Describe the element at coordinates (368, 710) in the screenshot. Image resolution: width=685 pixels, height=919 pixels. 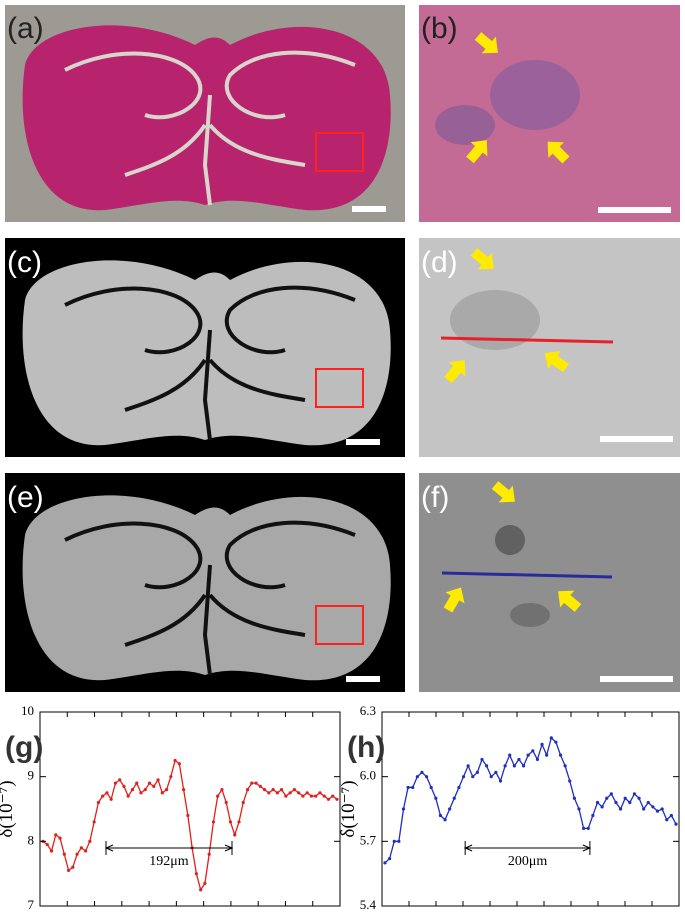
I see `y-tick-label: 6.3` at that location.